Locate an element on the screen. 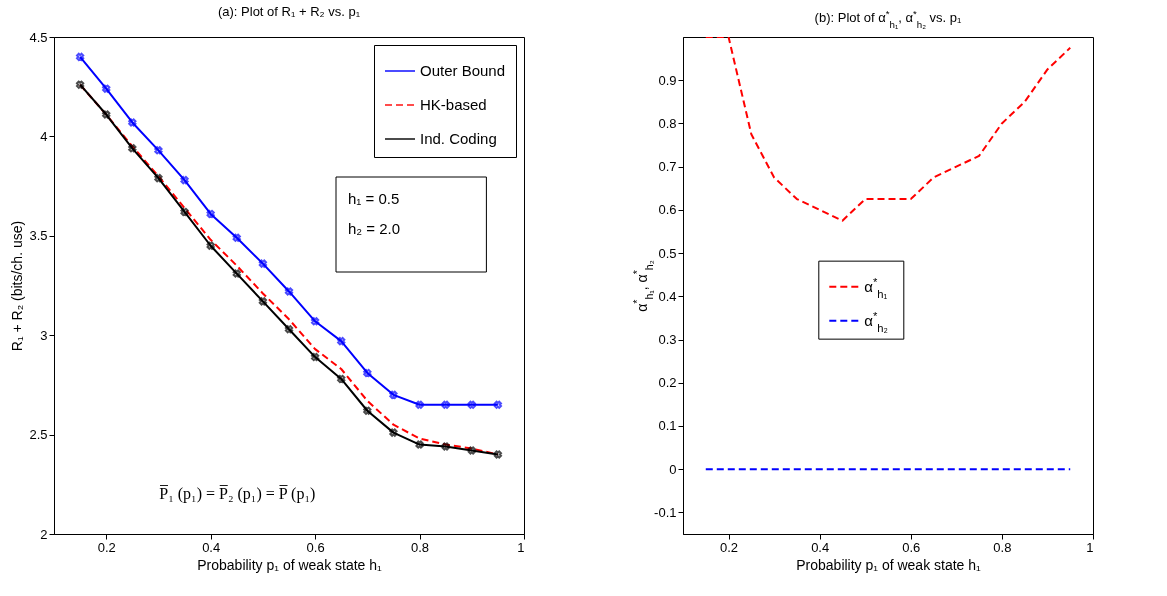  line-series is located at coordinates (888, 129).